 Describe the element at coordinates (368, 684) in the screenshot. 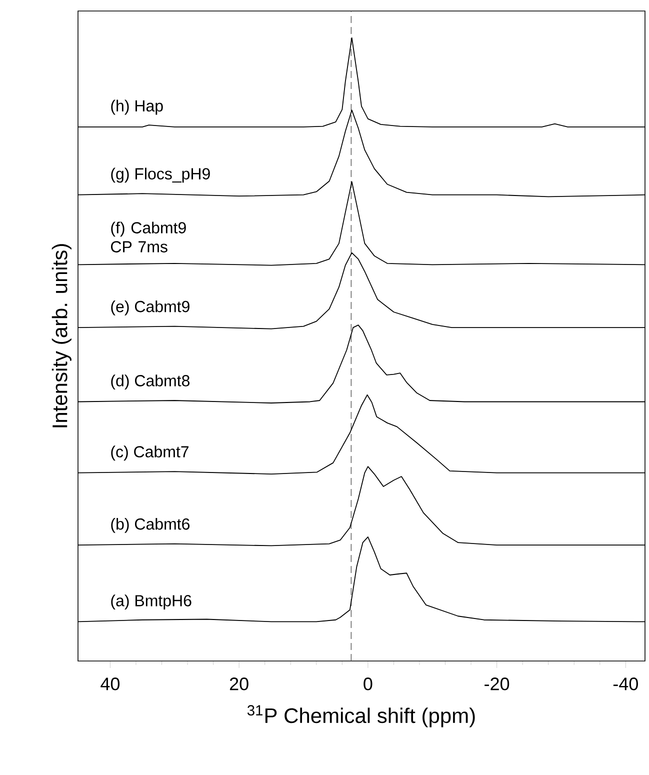

I see `x-tick-label: 0` at that location.